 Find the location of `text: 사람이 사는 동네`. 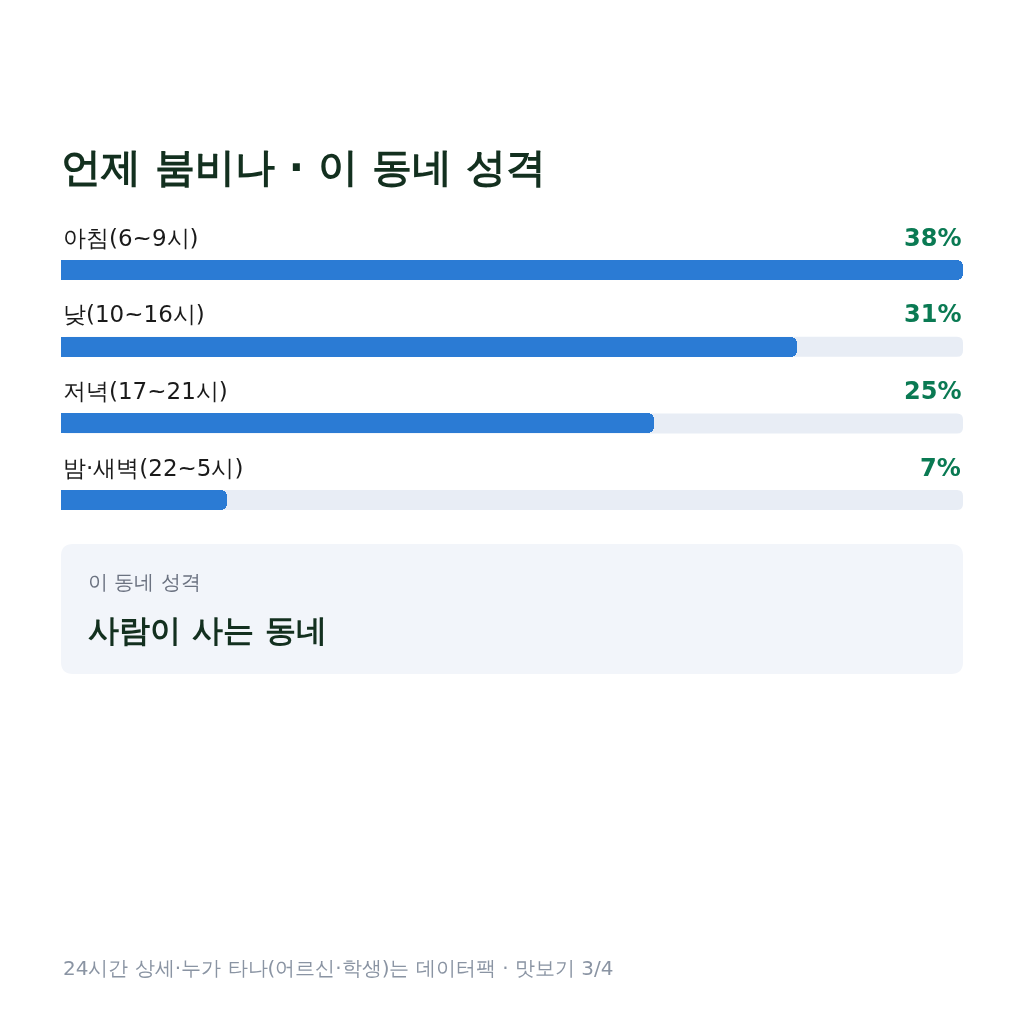

text: 사람이 사는 동네 is located at coordinates (207, 630).